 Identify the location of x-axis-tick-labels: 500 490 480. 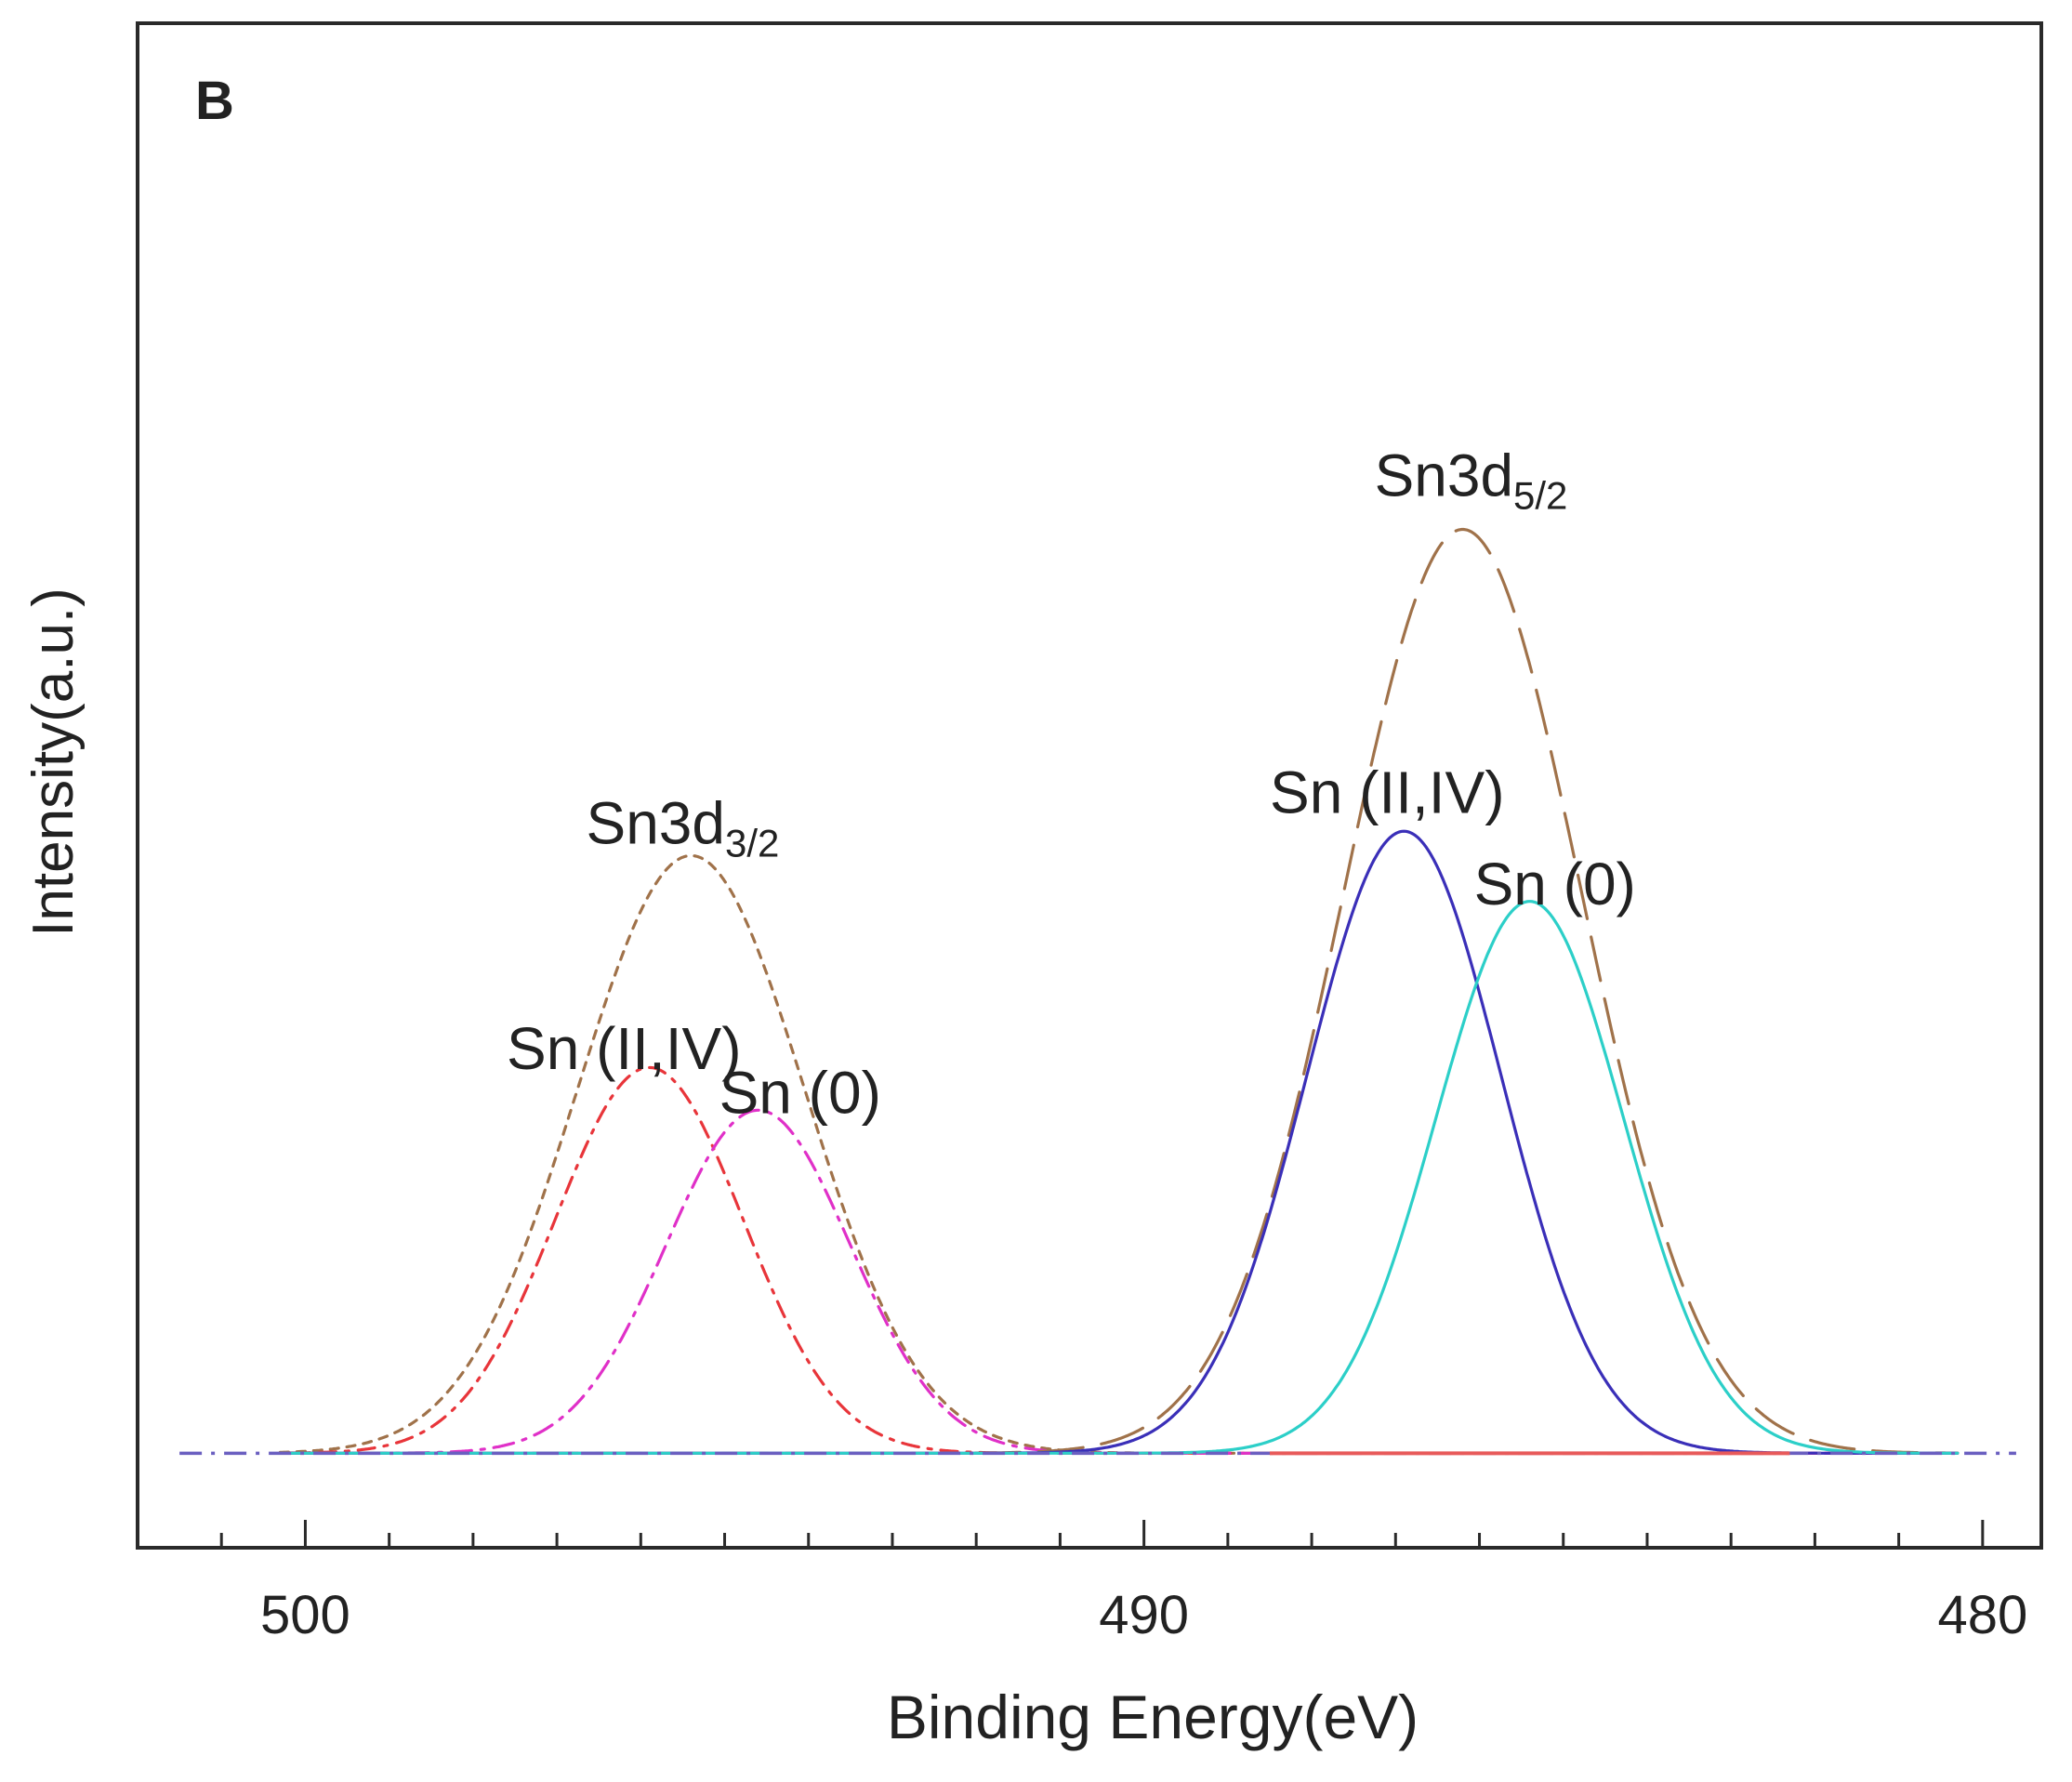
(1144, 1615).